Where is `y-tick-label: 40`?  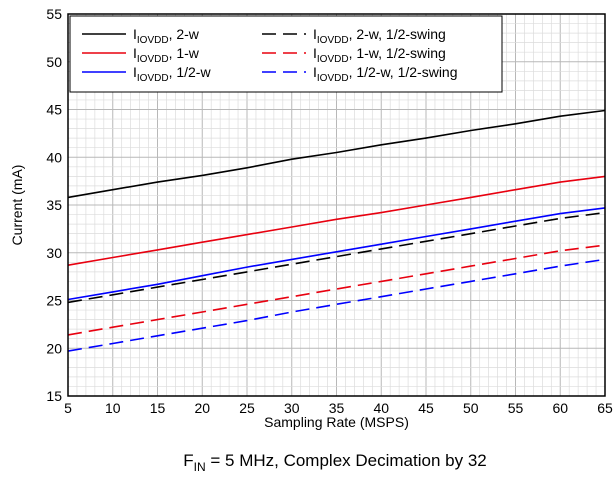 y-tick-label: 40 is located at coordinates (54, 157).